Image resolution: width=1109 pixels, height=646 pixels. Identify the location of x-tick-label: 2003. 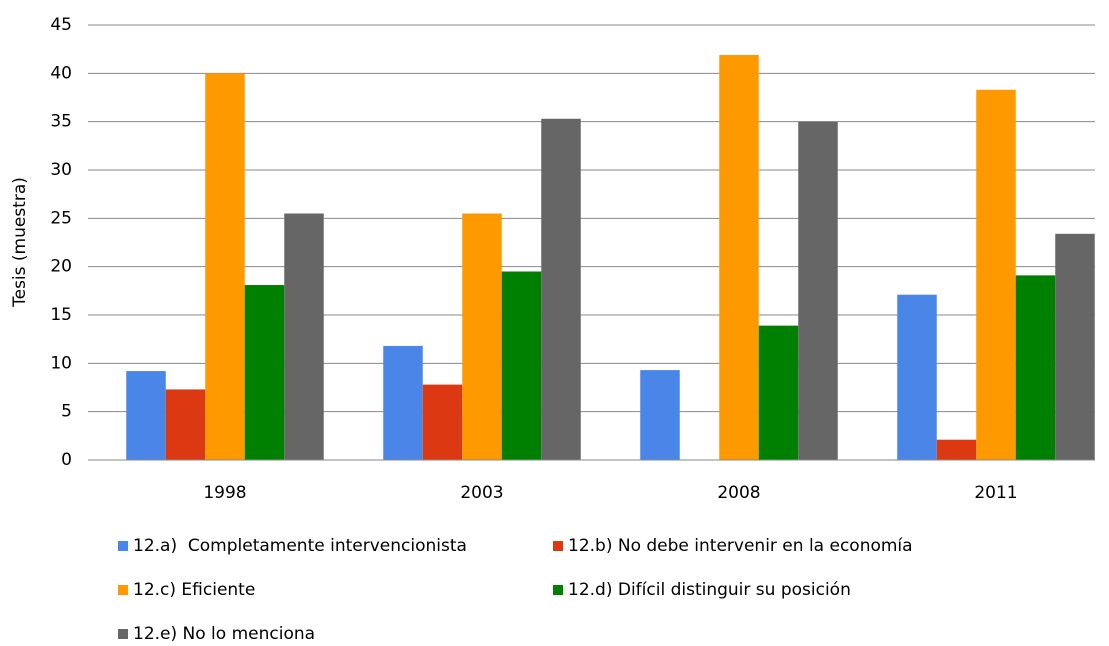
(481, 493).